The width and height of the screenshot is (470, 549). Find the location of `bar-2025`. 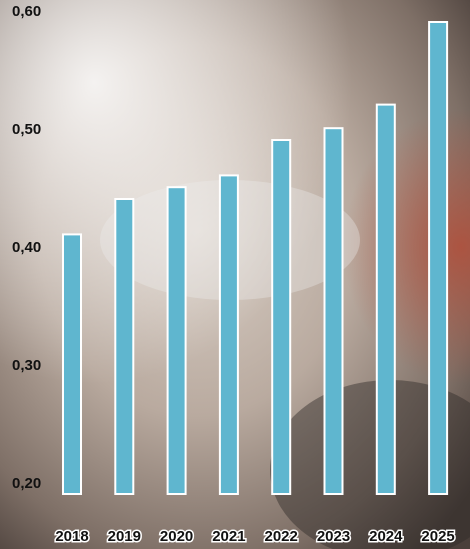

bar-2025 is located at coordinates (438, 258).